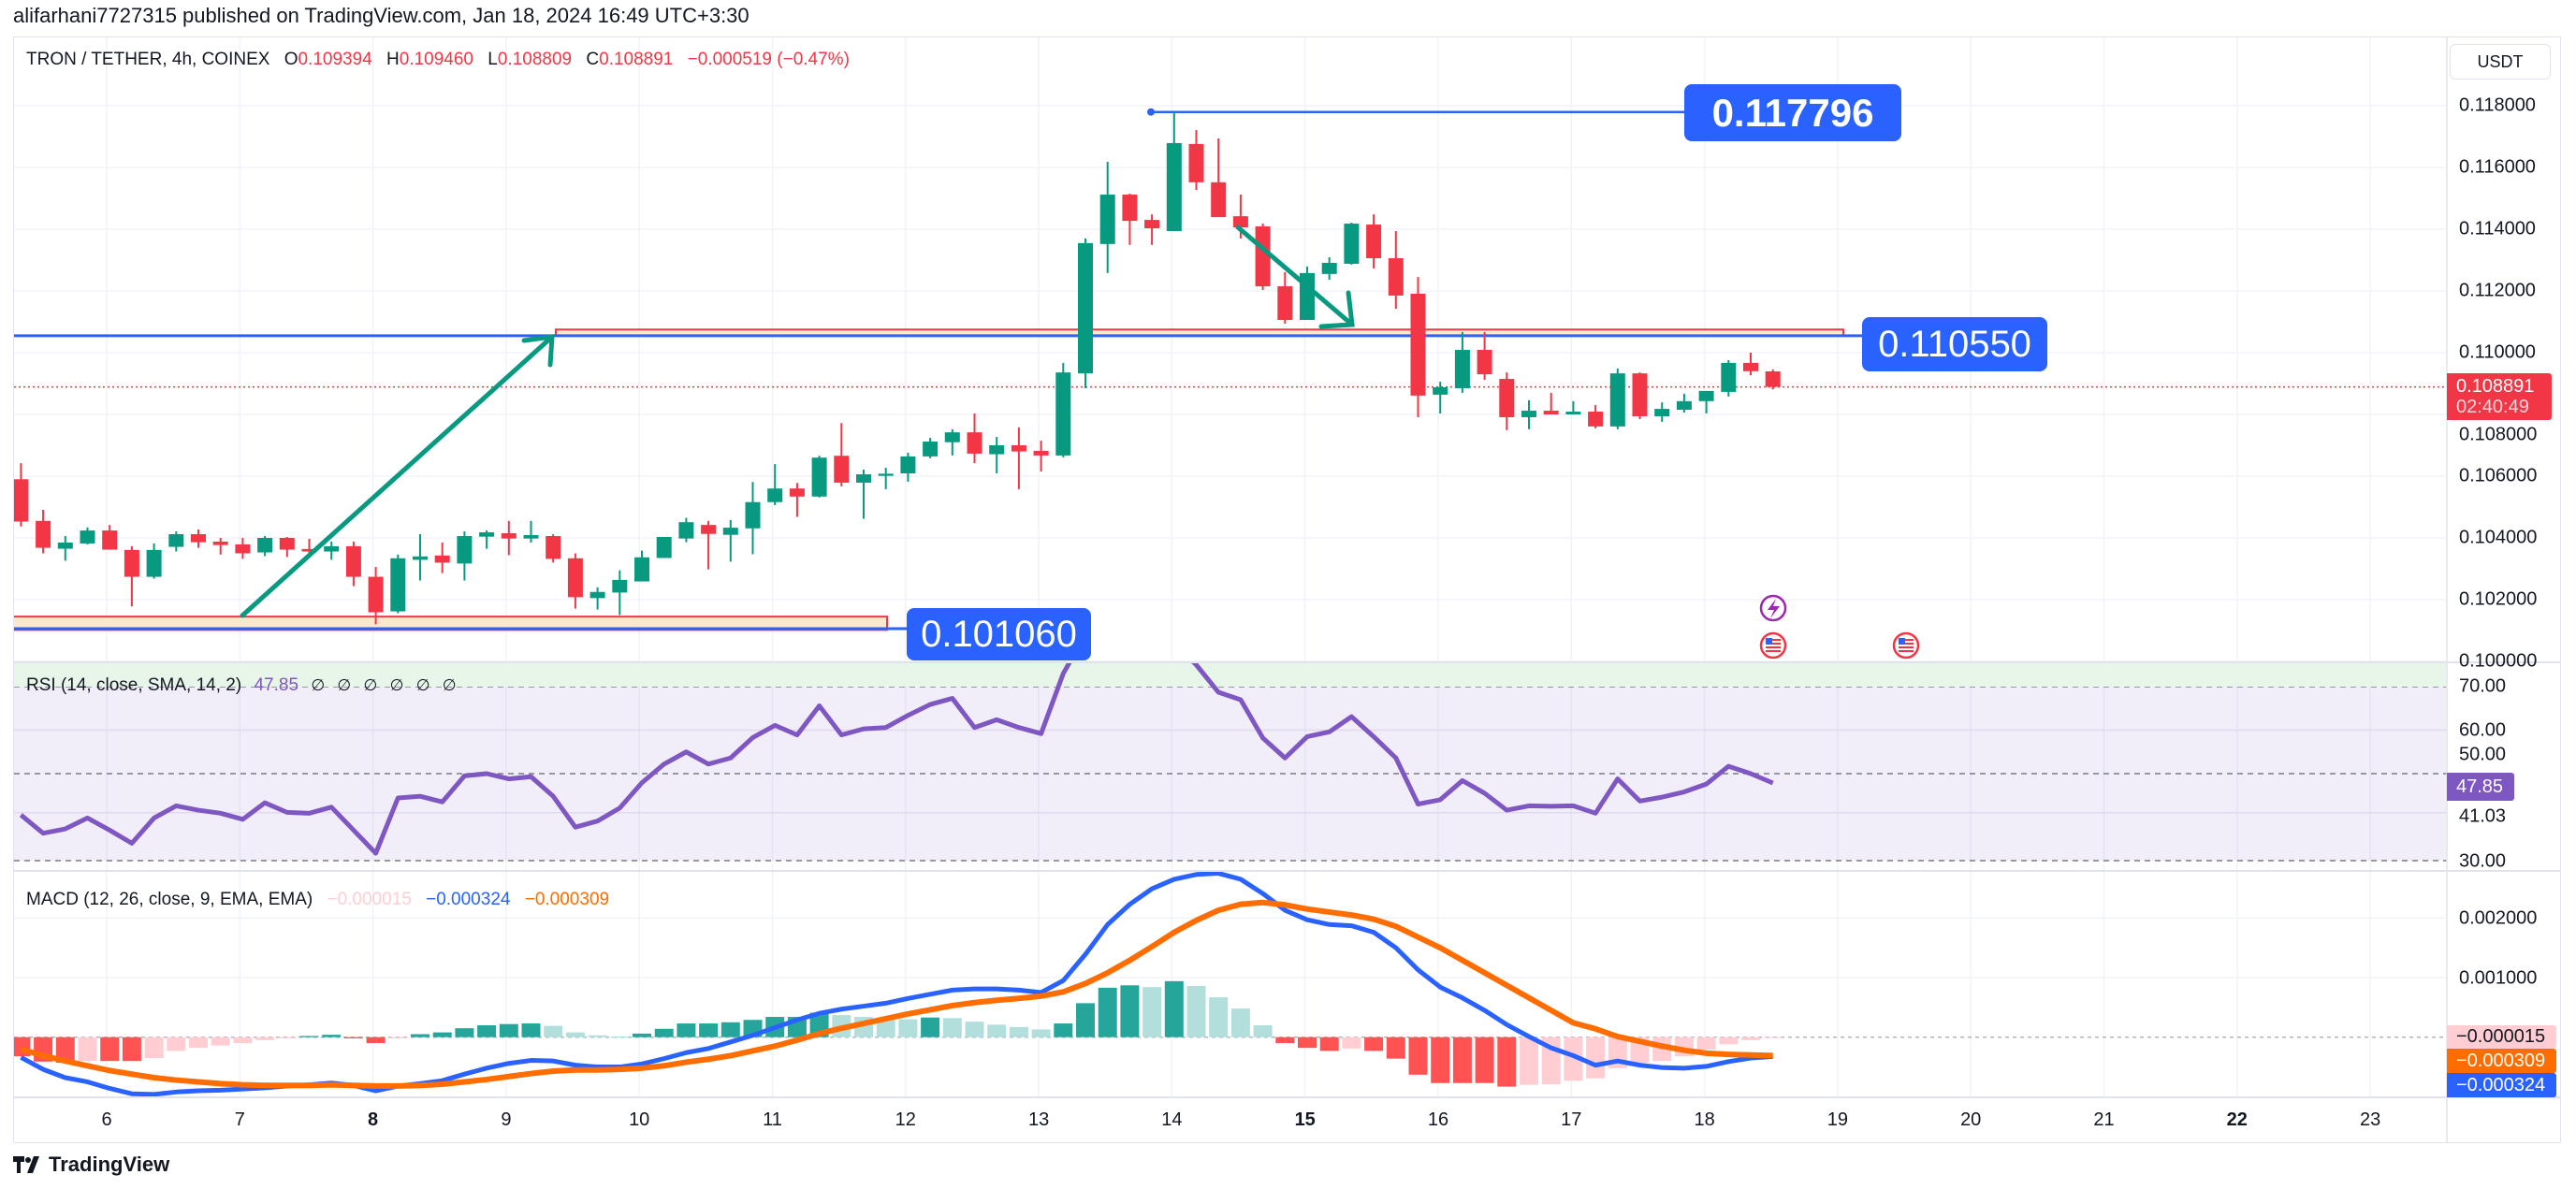  What do you see at coordinates (538, 351) in the screenshot?
I see `up-arrow-head` at bounding box center [538, 351].